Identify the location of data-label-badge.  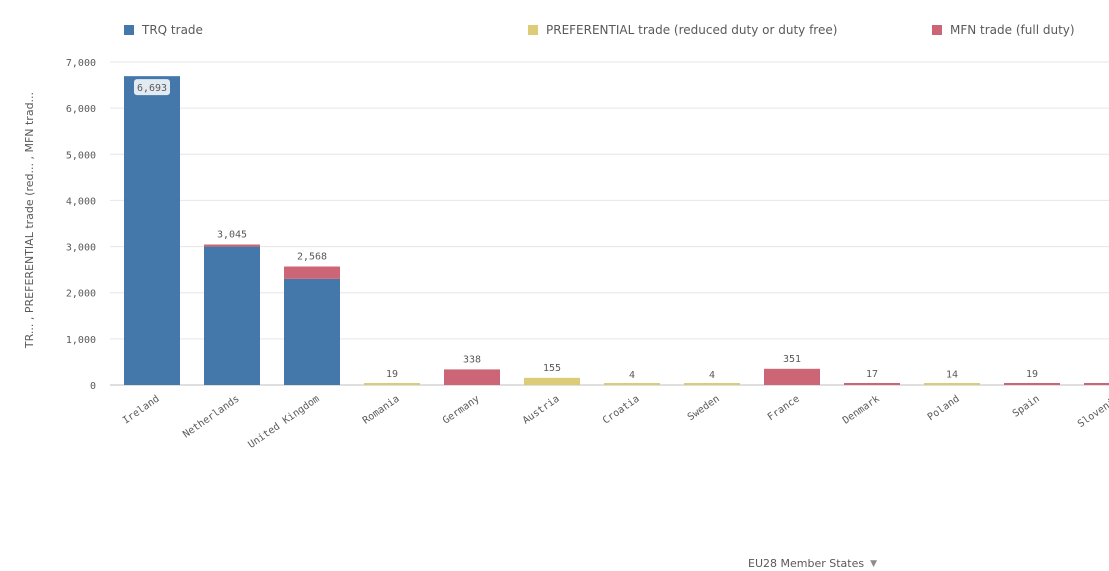
(152, 87).